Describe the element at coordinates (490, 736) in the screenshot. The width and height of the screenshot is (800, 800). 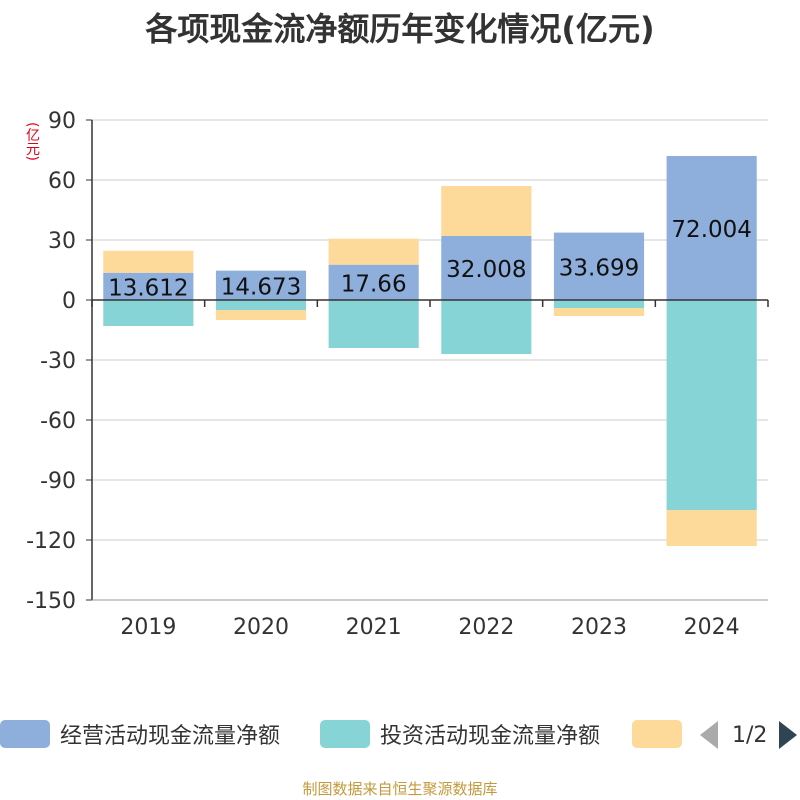
I see `legend-label-investing: 投资活动现金流量净额` at that location.